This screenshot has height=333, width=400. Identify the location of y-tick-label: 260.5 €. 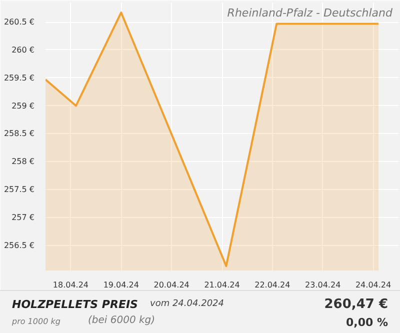
(19, 22).